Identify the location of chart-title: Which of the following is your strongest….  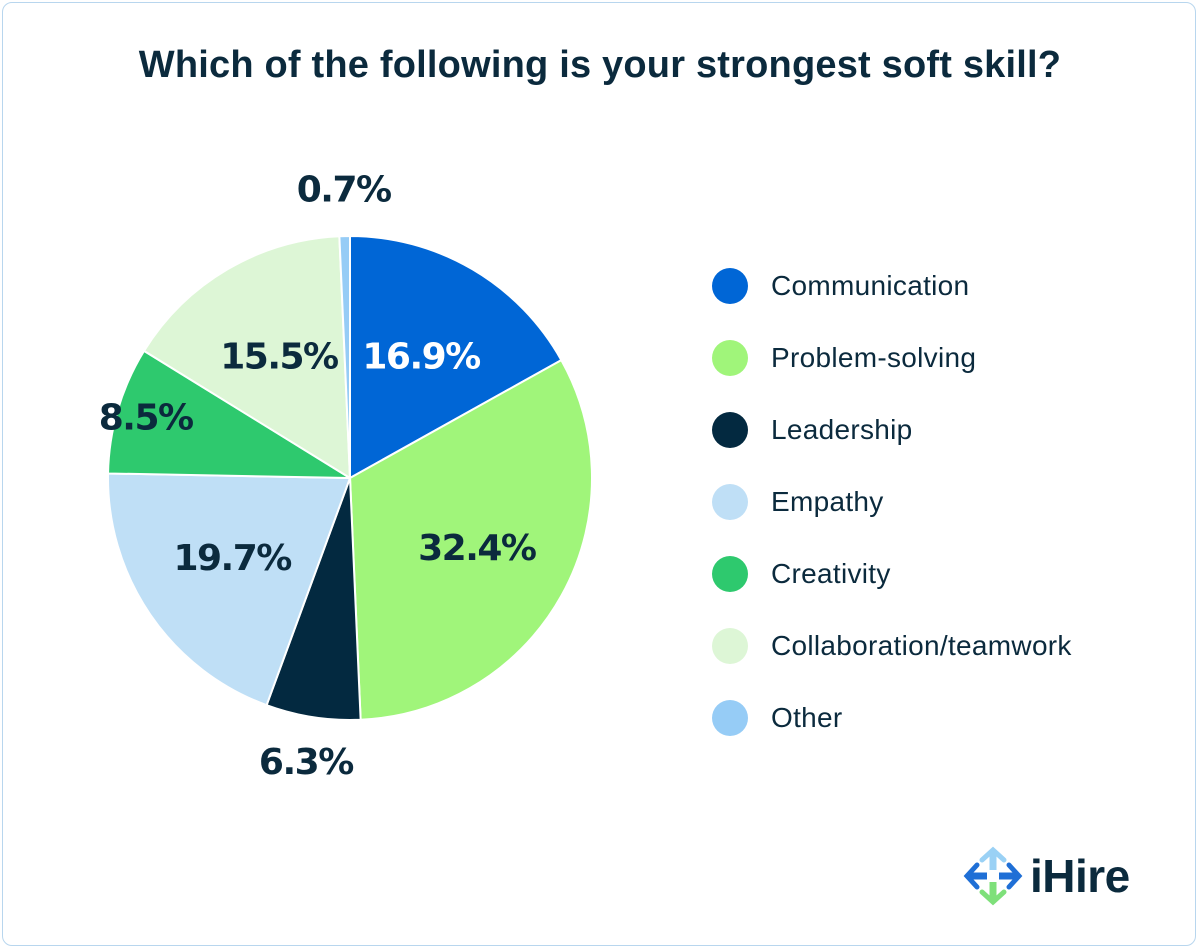
(600, 65).